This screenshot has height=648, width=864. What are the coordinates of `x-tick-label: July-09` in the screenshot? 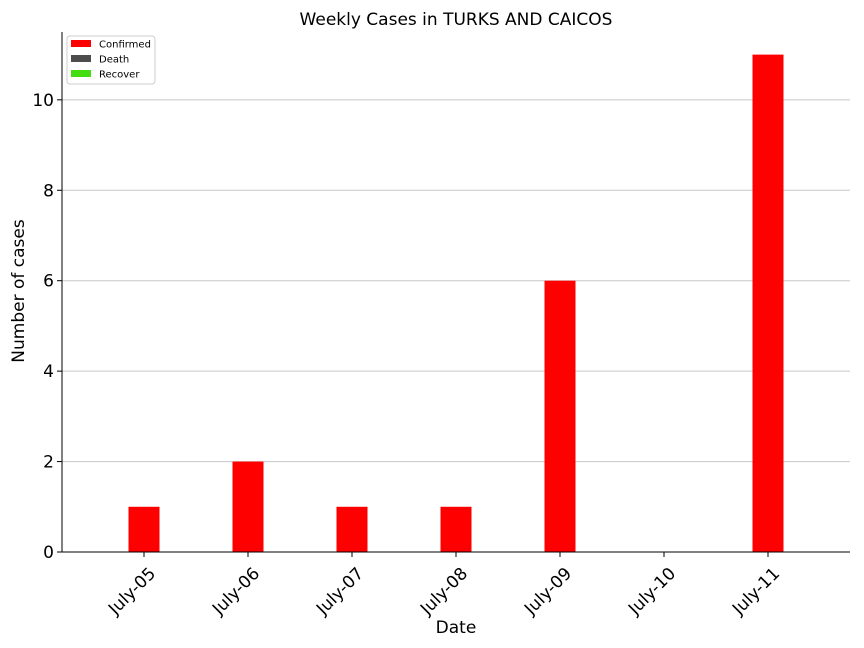 It's located at (548, 592).